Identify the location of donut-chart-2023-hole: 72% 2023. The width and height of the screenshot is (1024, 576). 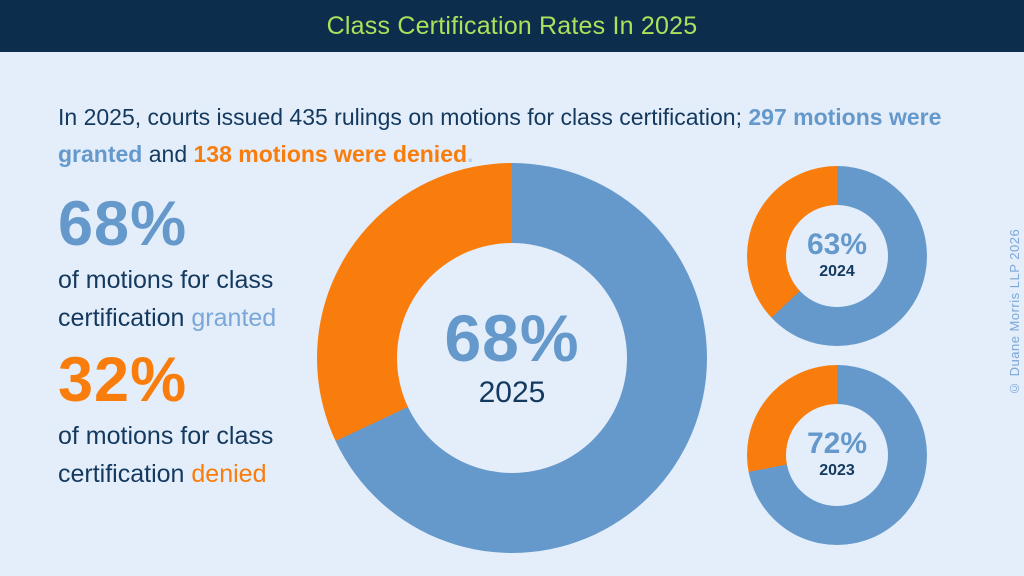
(837, 455).